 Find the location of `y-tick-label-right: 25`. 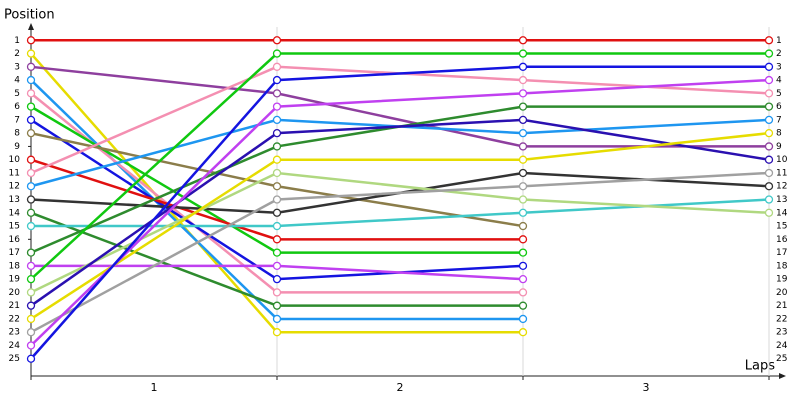

y-tick-label-right: 25 is located at coordinates (781, 359).